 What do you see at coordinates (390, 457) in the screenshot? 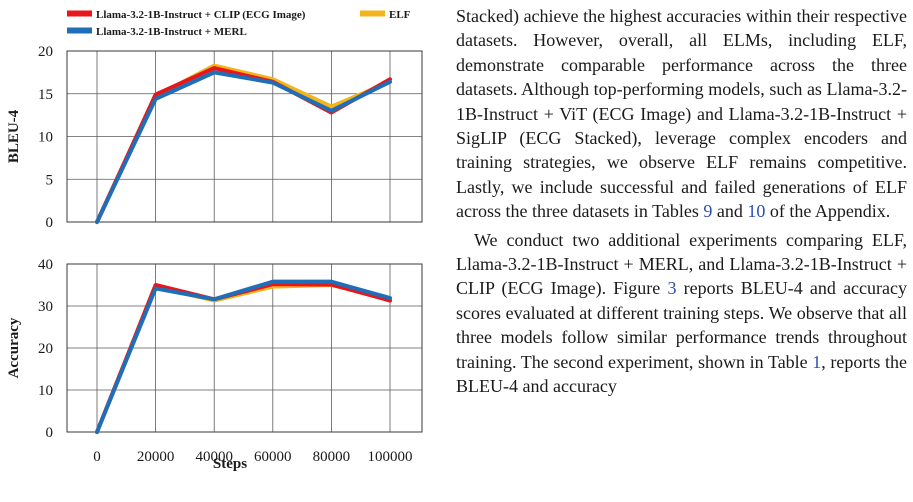
I see `x-tick-label: 100000` at bounding box center [390, 457].